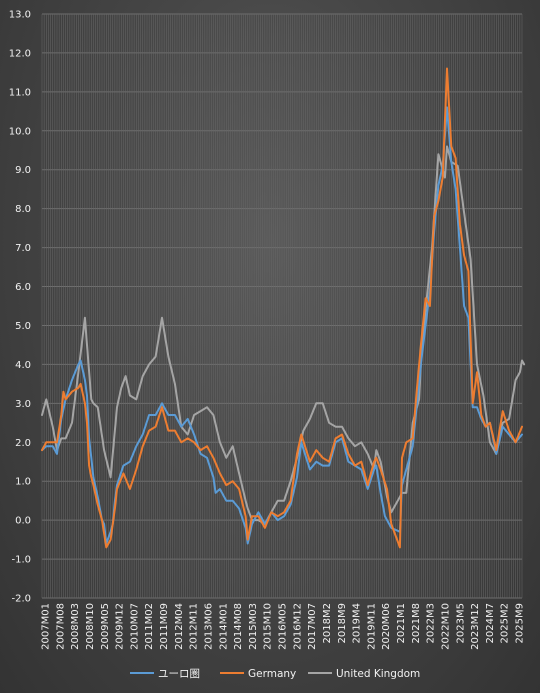 The height and width of the screenshot is (693, 540). Describe the element at coordinates (297, 626) in the screenshot. I see `x-tick-label: 2016M12` at that location.